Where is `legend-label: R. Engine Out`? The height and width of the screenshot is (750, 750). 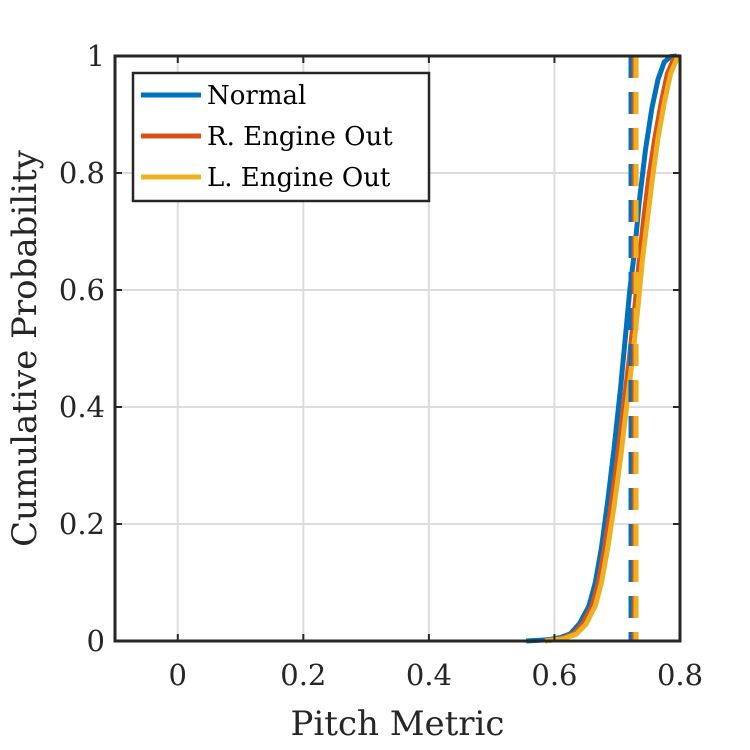
legend-label: R. Engine Out is located at coordinates (300, 137).